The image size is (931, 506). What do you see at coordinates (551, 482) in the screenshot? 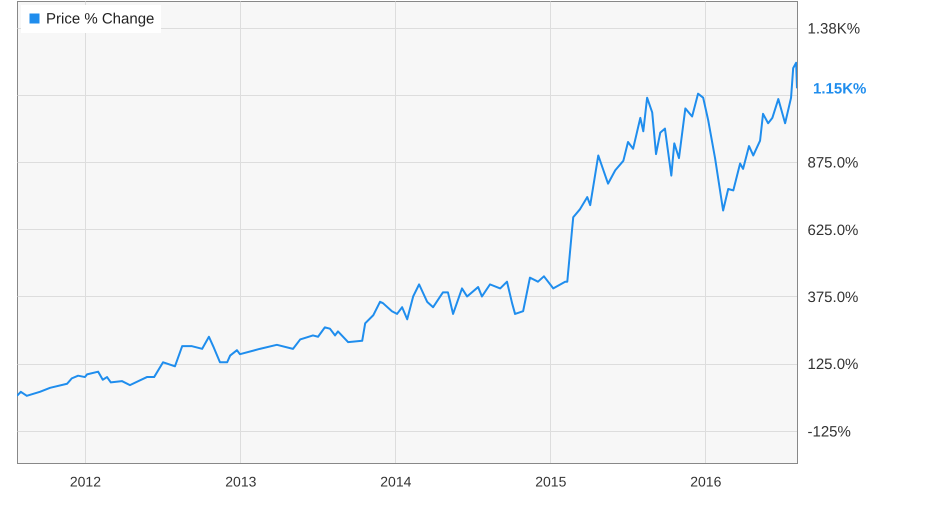
I see `x-tick-label: 2015` at bounding box center [551, 482].